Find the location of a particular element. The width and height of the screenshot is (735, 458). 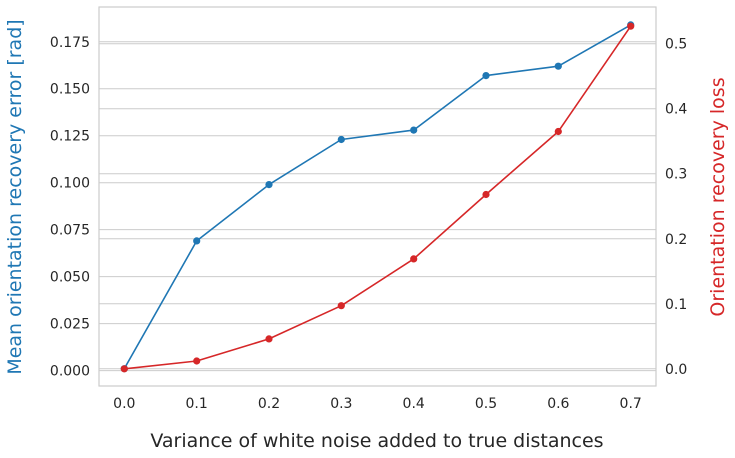

left-y-tick-label: 0.000 is located at coordinates (70, 372).